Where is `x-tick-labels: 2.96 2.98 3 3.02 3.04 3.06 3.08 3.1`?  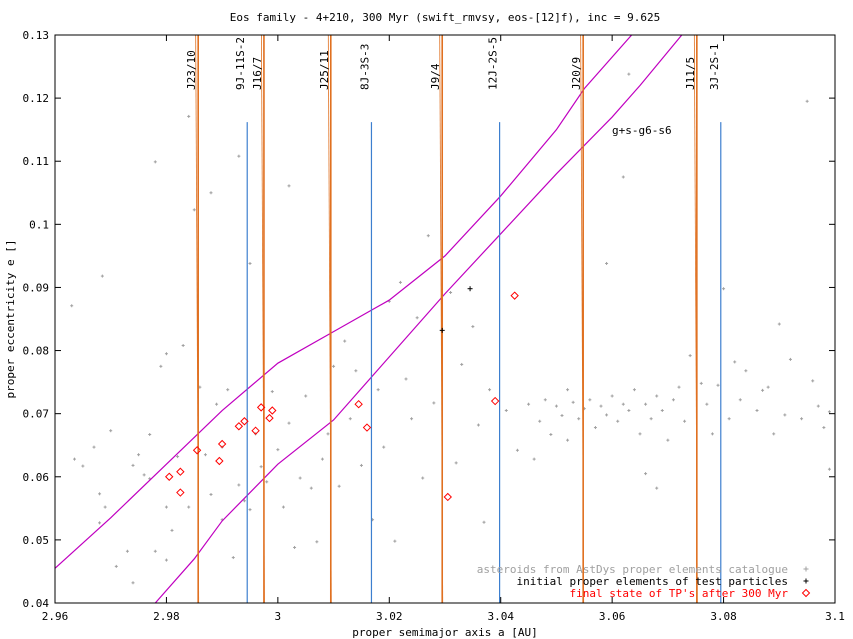
x-tick-labels: 2.96 2.98 3 3.02 3.04 3.06 3.08 3.1 is located at coordinates (443, 616).